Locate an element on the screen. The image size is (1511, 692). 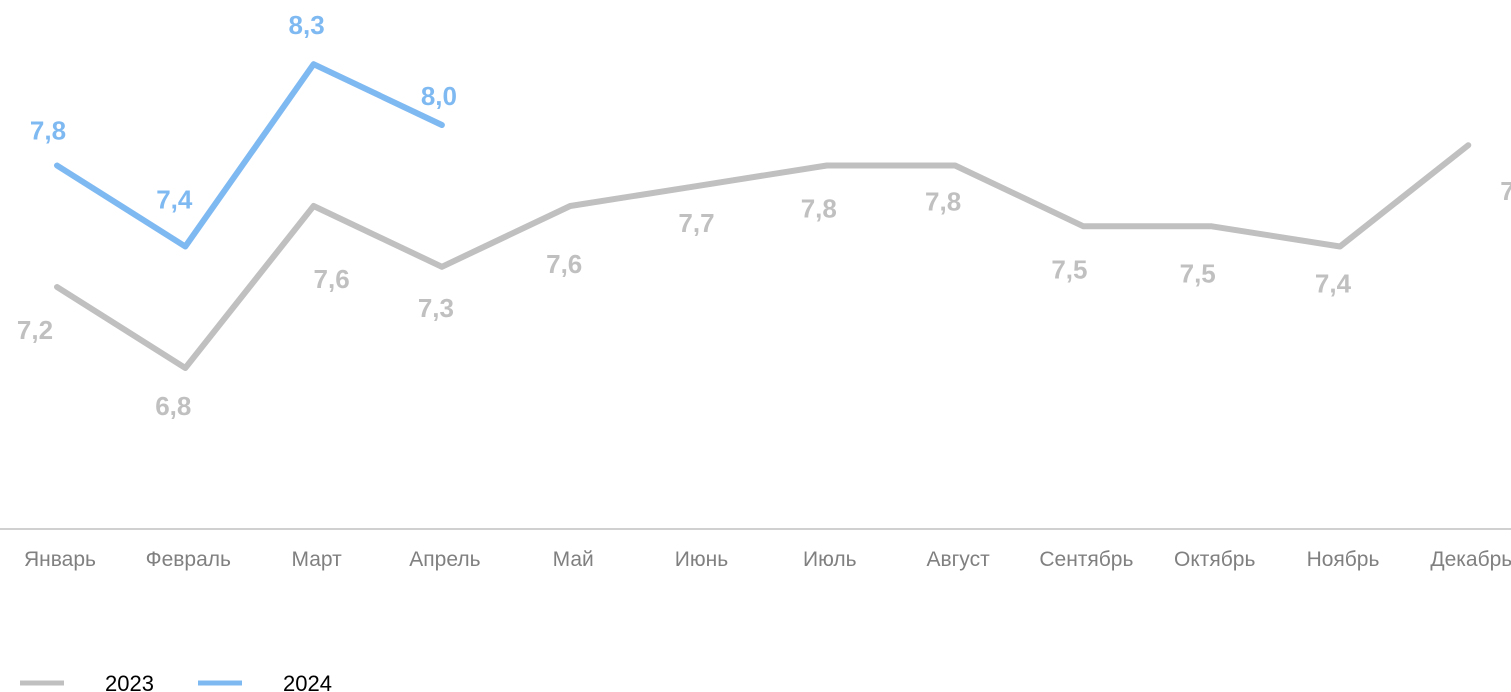
x-tick-label-4: Май is located at coordinates (573, 559).